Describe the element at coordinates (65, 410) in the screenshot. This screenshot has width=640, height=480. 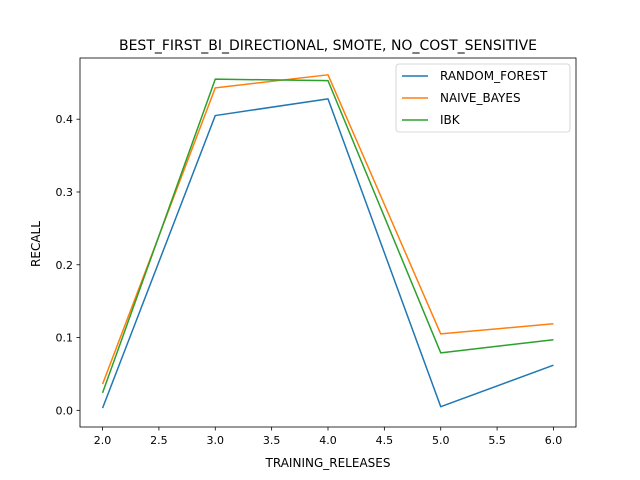
I see `y-tick-label: 0.0` at that location.